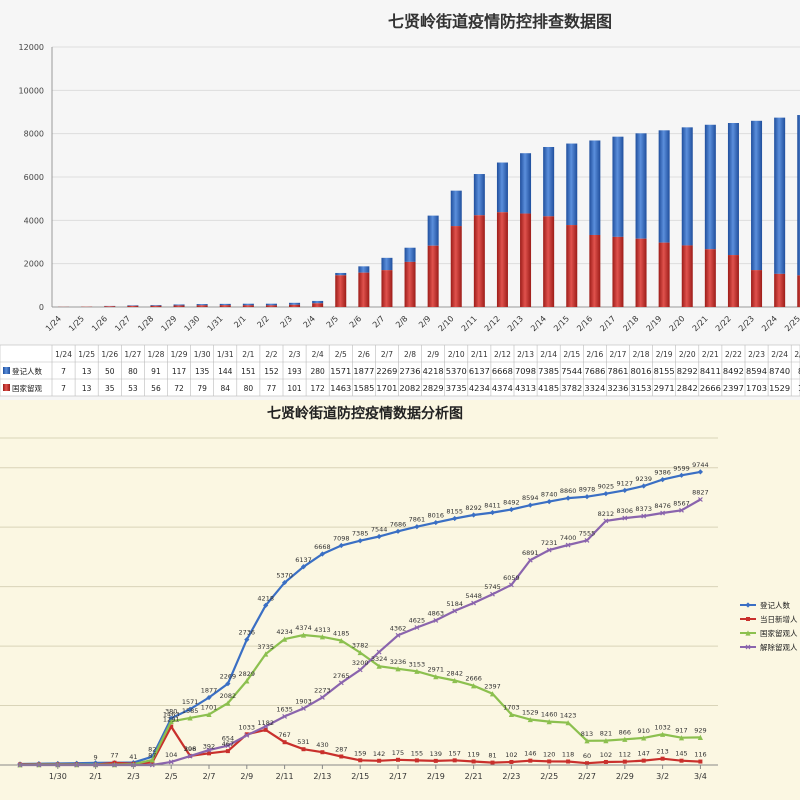  Describe the element at coordinates (500, 21) in the screenshot. I see `bar-chart-title: 七贤岭街道疫情防控排查数据图` at that location.